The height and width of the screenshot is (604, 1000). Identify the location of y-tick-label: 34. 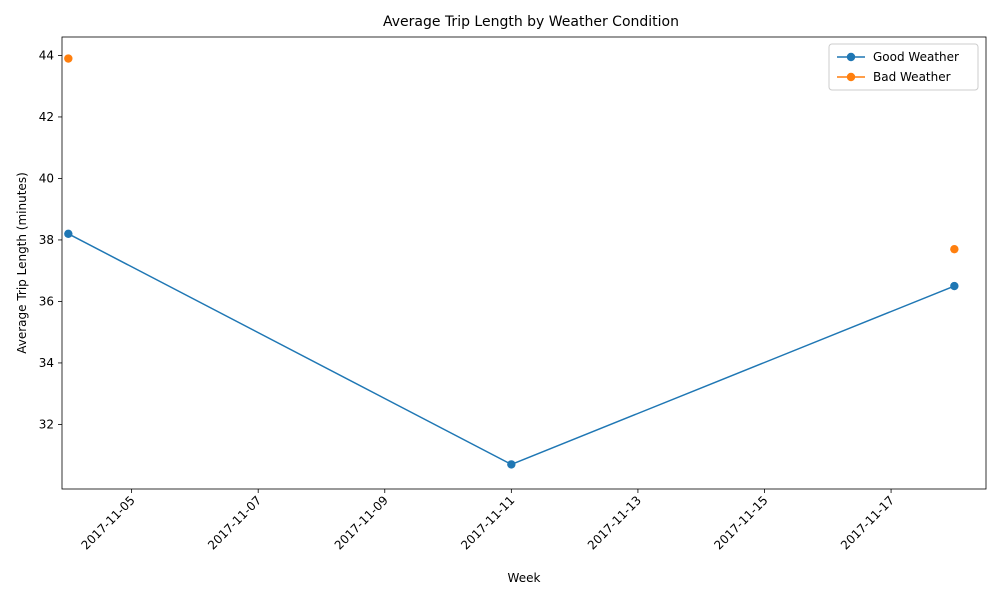
(46, 363).